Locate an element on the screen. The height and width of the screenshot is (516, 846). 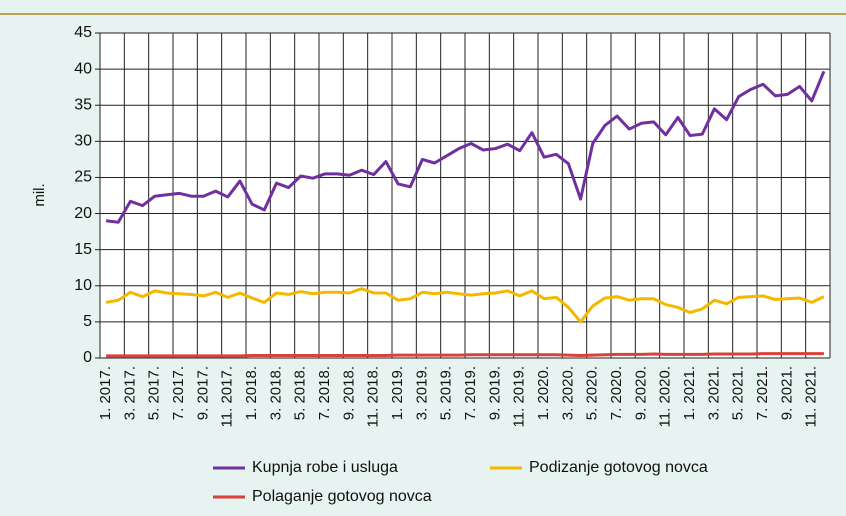
y-tick-label: 5 is located at coordinates (87, 321).